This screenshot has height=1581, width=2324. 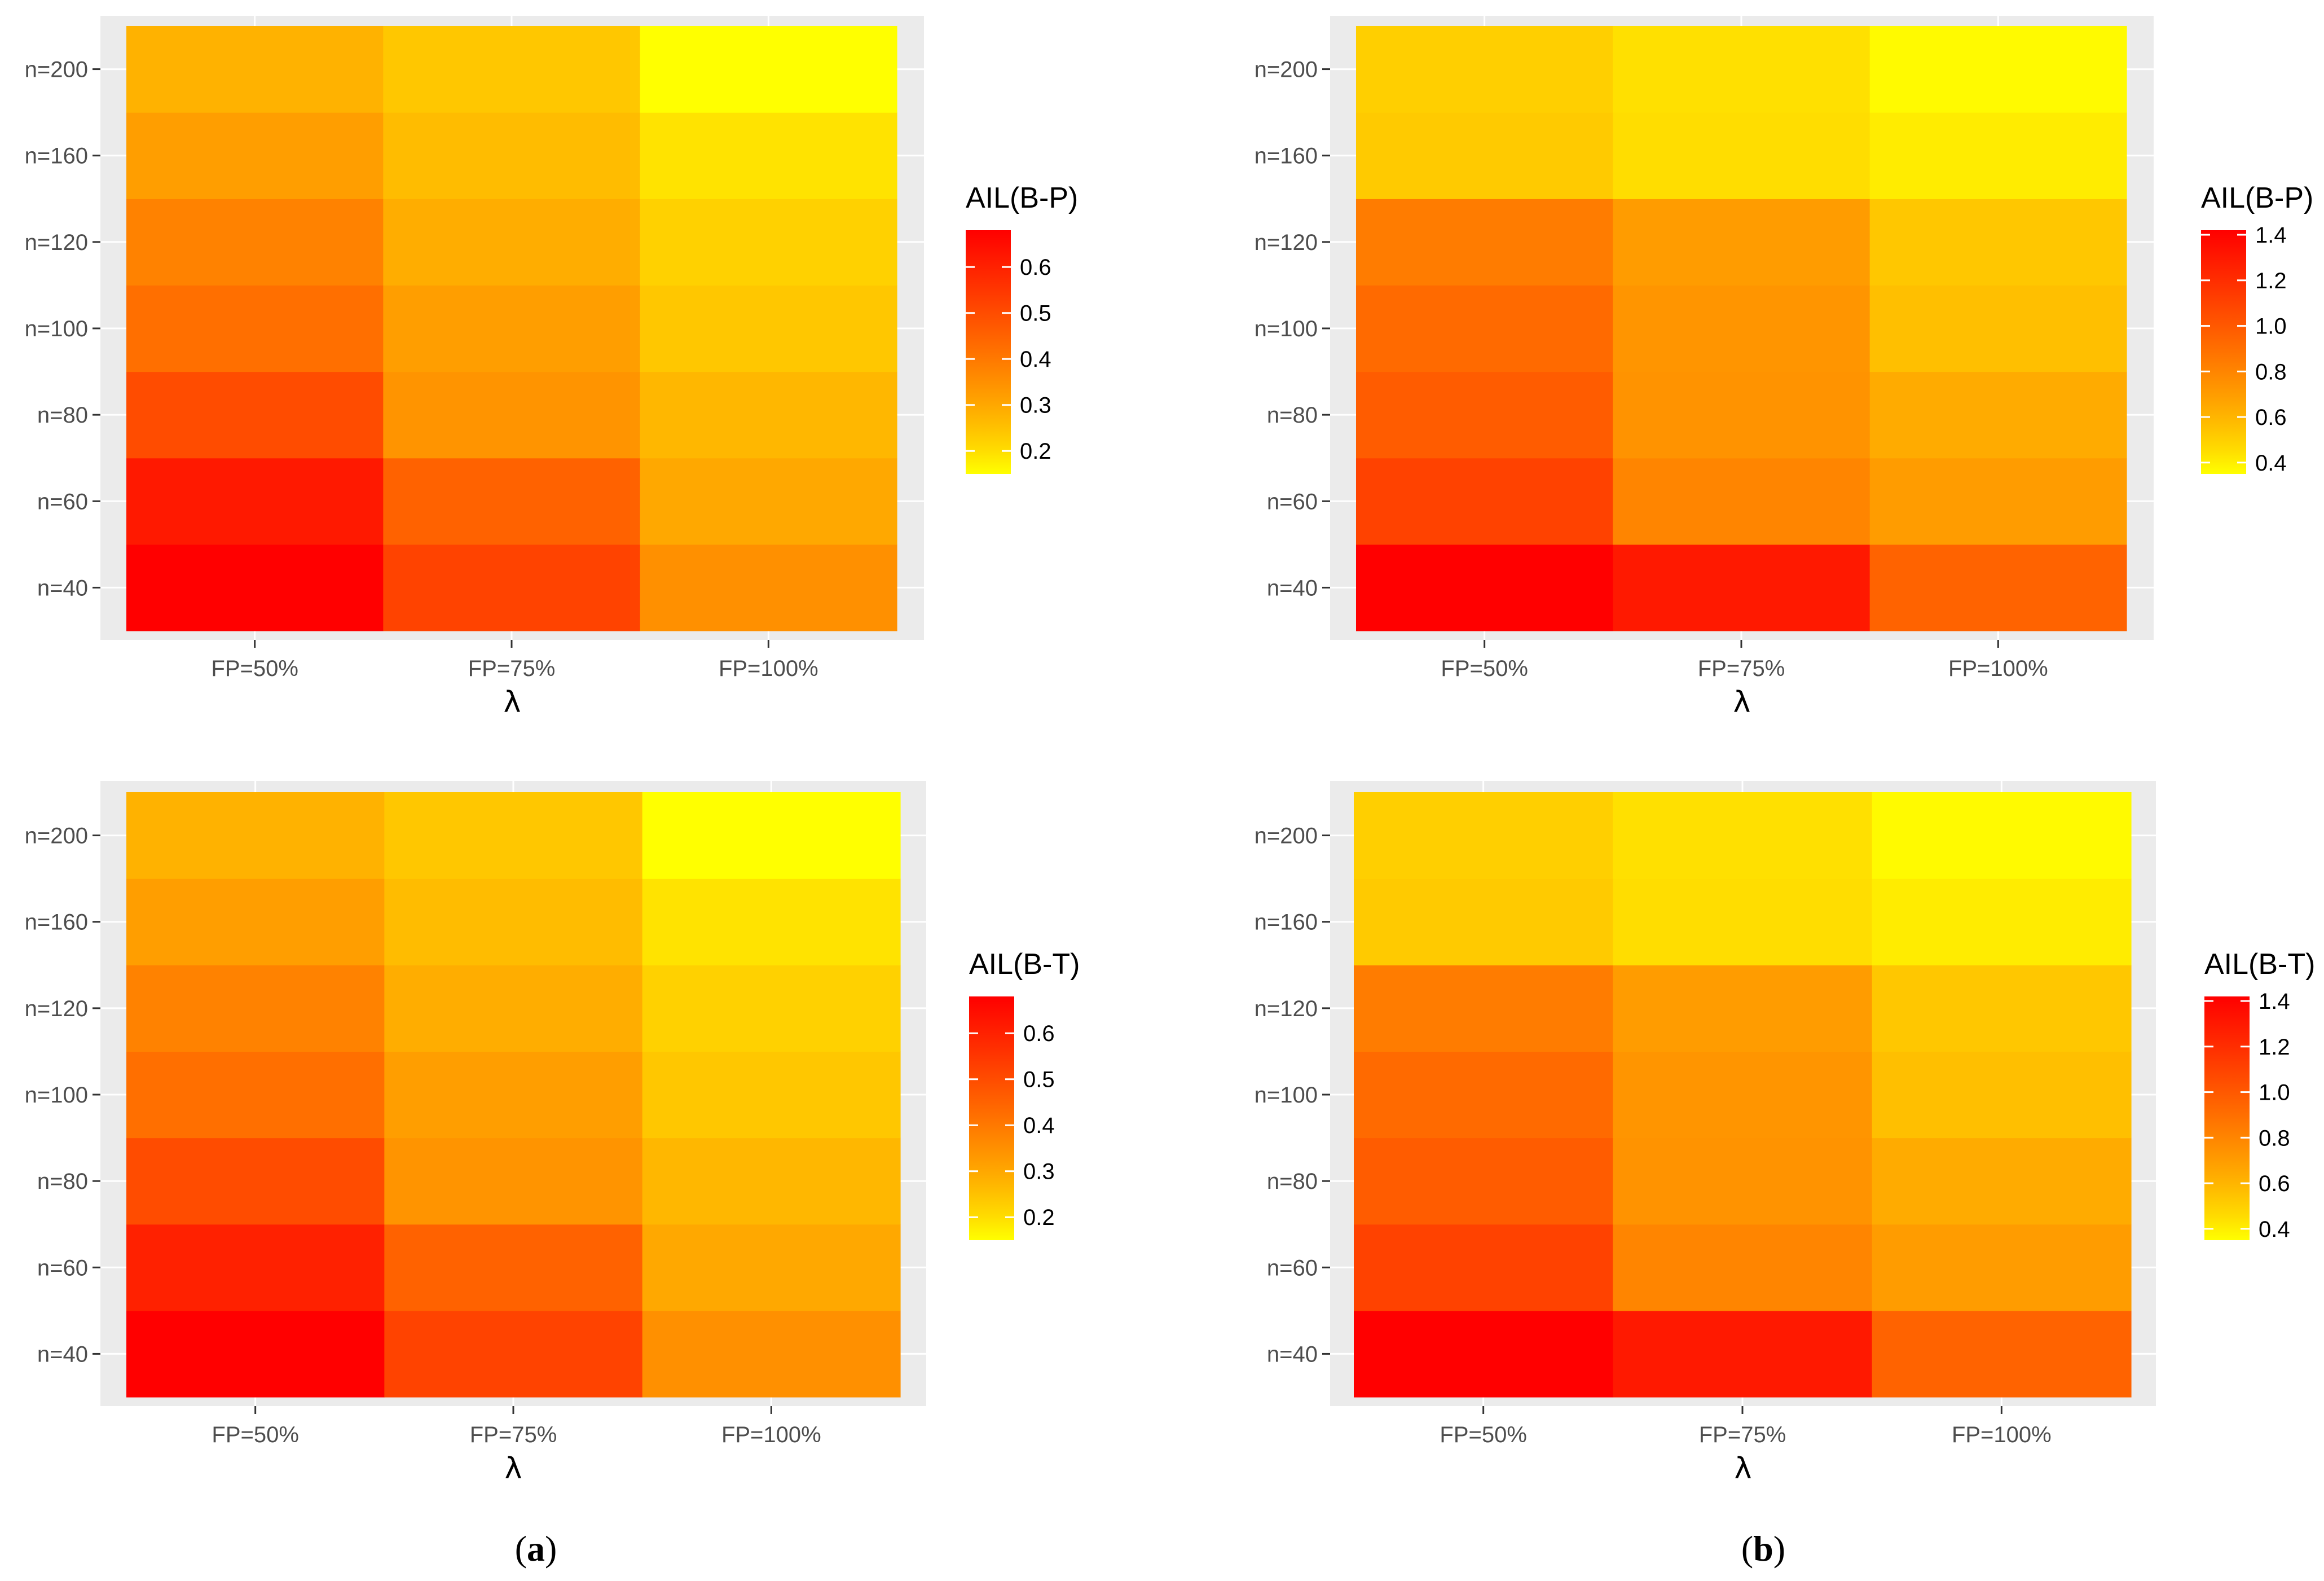 I want to click on caption-a: (a), so click(x=536, y=1549).